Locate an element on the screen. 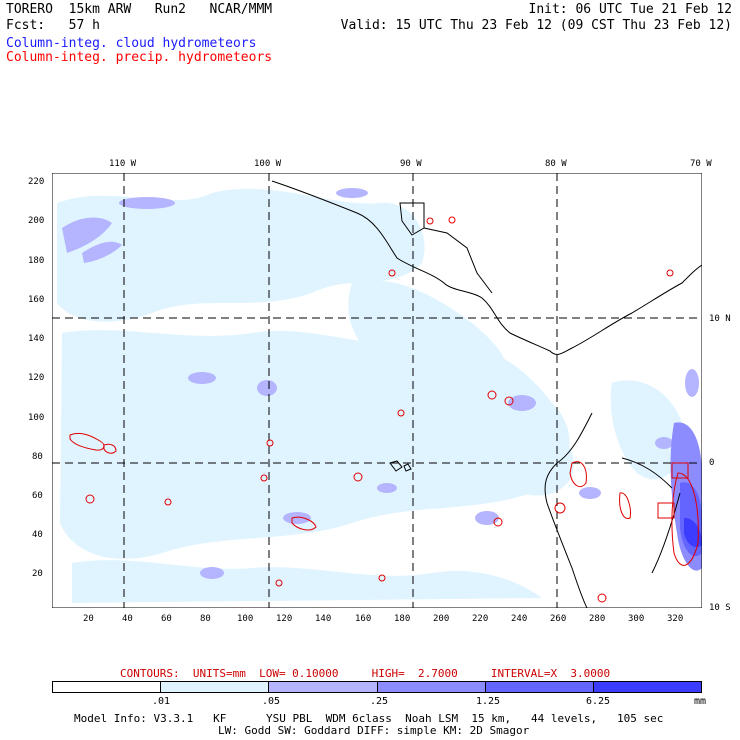 Image resolution: width=740 pixels, height=740 pixels. x-tick-20: 20 is located at coordinates (88, 619).